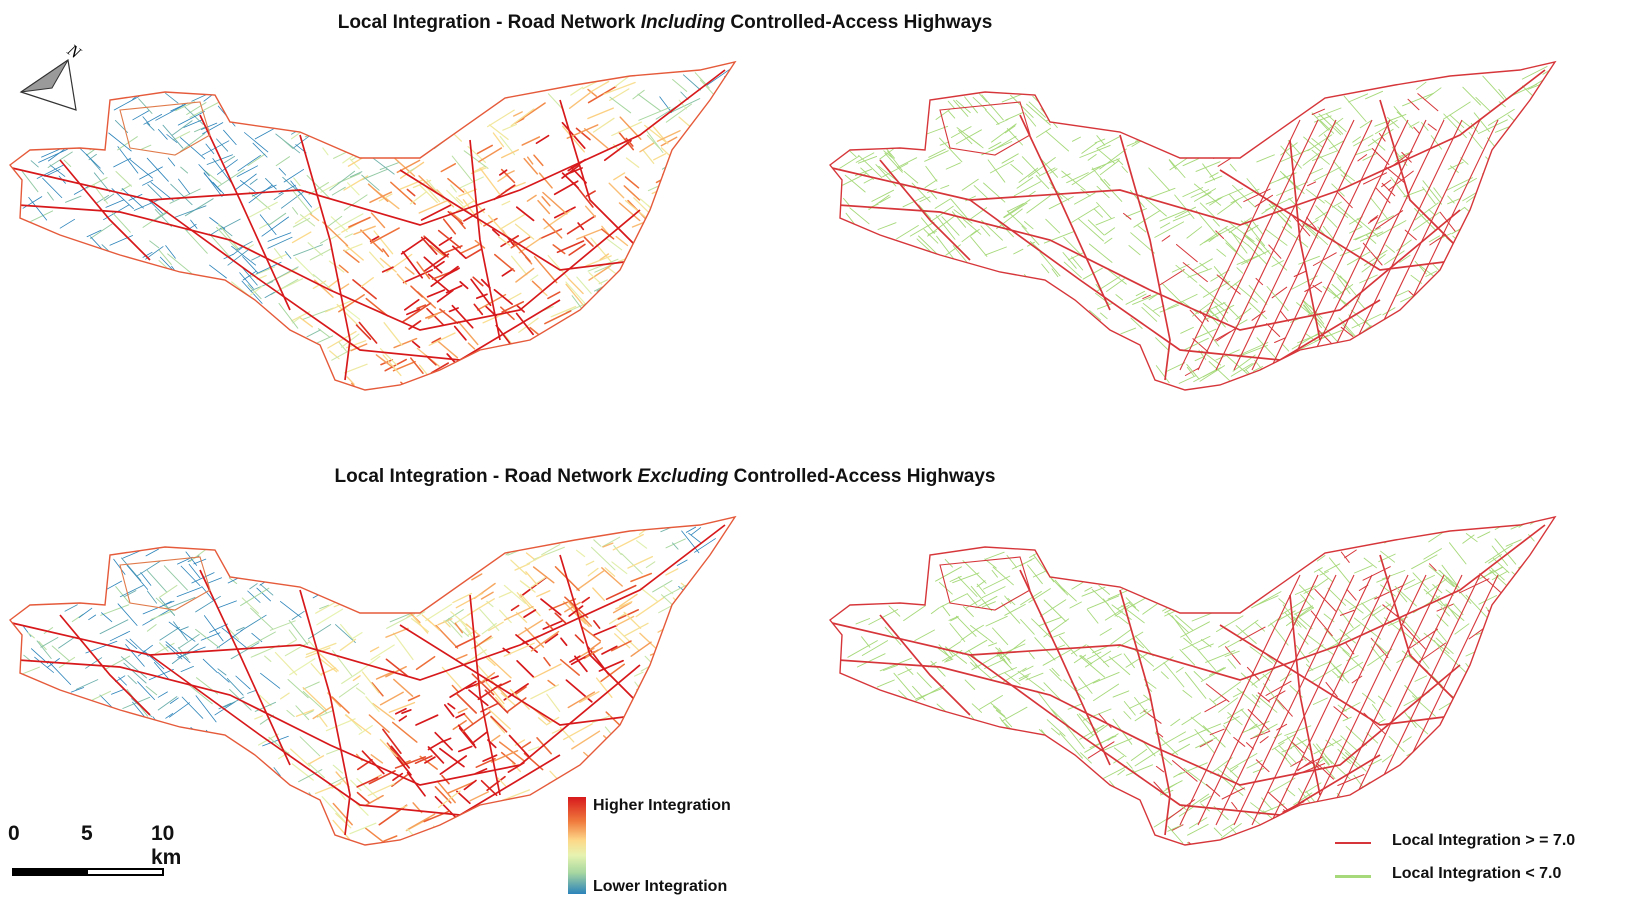  I want to click on scale-bar-graphic, so click(88, 872).